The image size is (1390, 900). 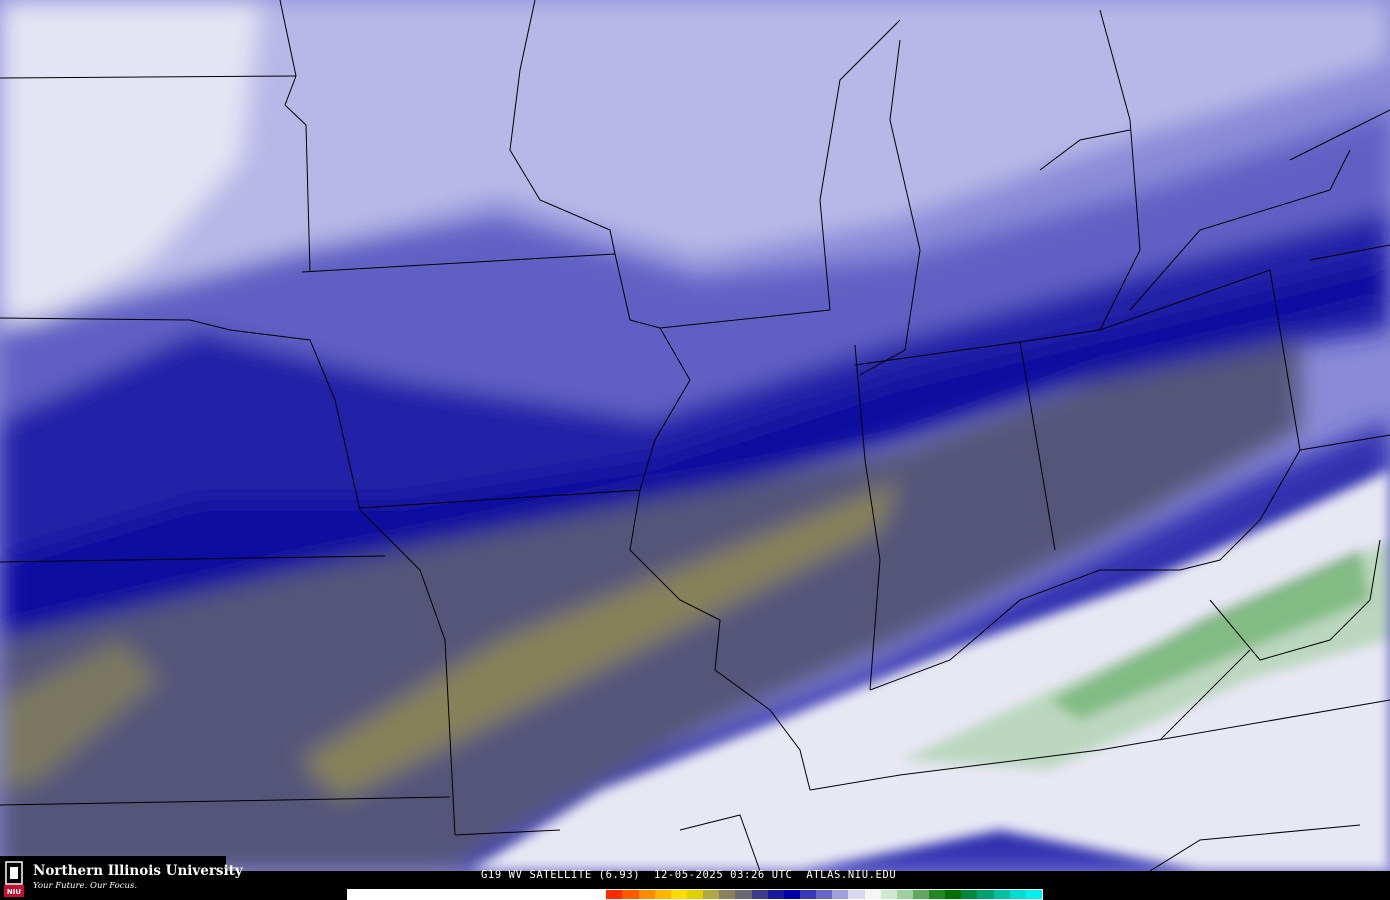 I want to click on imagery-olive-west, so click(x=80, y=715).